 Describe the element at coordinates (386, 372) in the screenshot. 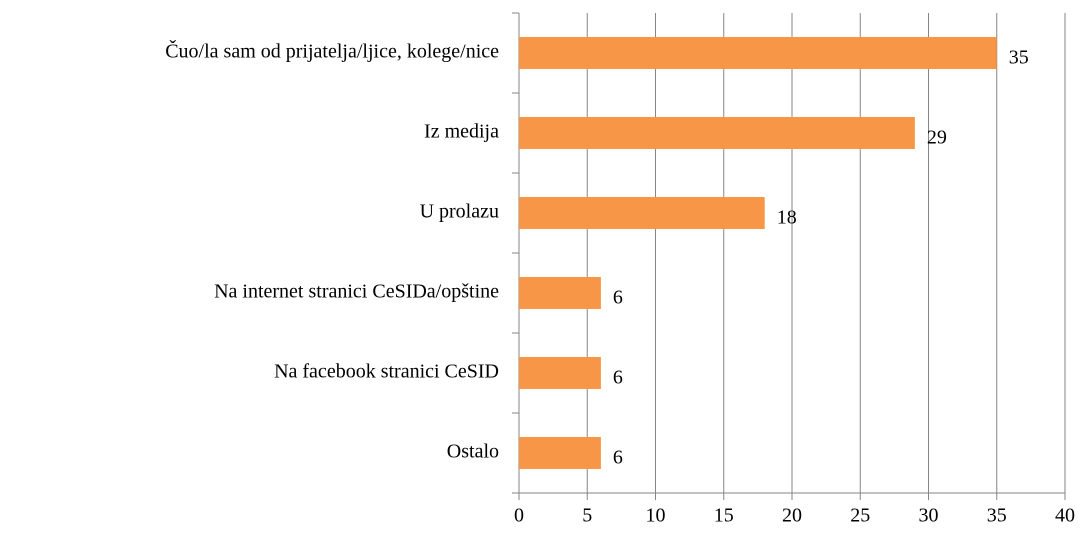

I see `y-tick-label: Na facebook stranici CeSID` at that location.